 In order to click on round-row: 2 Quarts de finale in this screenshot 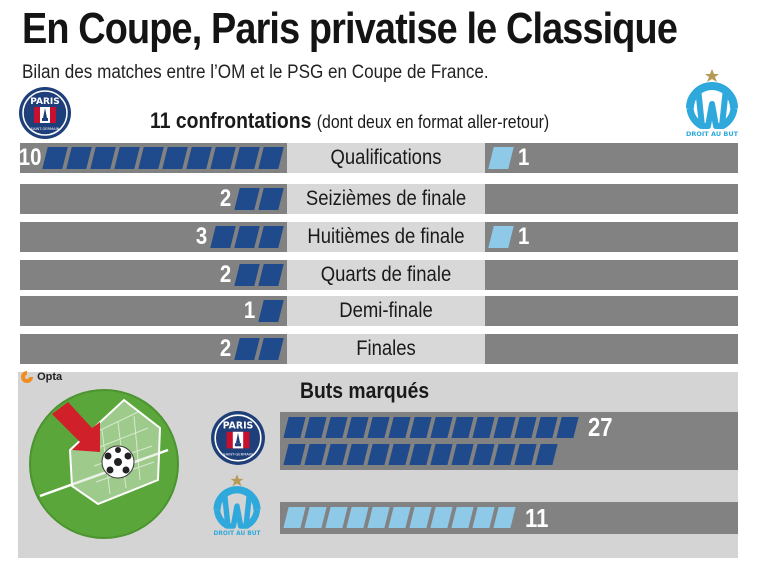, I will do `click(379, 275)`.